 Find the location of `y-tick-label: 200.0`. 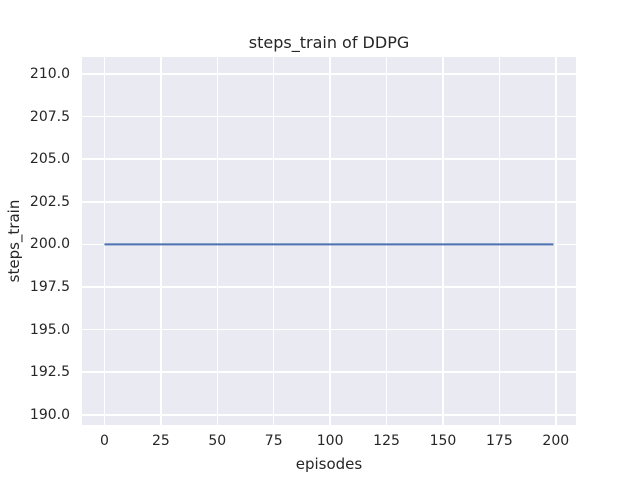

y-tick-label: 200.0 is located at coordinates (49, 244).